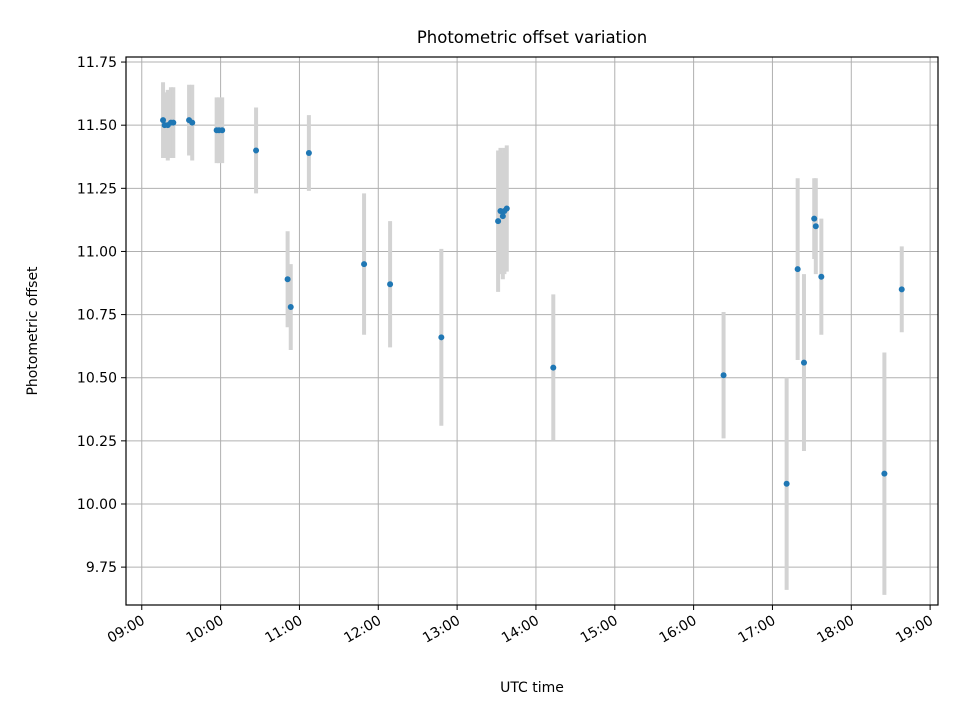 The width and height of the screenshot is (960, 720). I want to click on x-tick-label: 10:00, so click(205, 630).